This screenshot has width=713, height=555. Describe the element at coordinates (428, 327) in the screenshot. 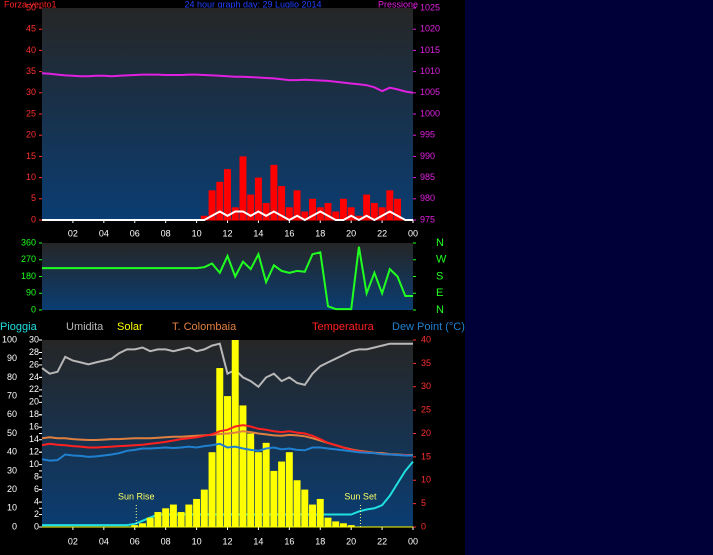

I see `legend-label: Dew Point (°C)` at that location.